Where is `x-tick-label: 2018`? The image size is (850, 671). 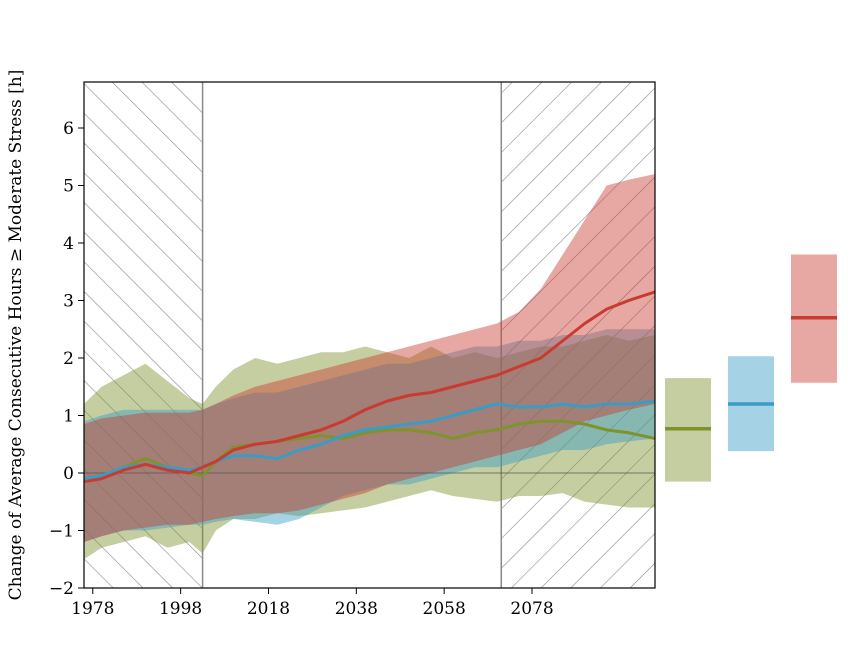 x-tick-label: 2018 is located at coordinates (268, 609).